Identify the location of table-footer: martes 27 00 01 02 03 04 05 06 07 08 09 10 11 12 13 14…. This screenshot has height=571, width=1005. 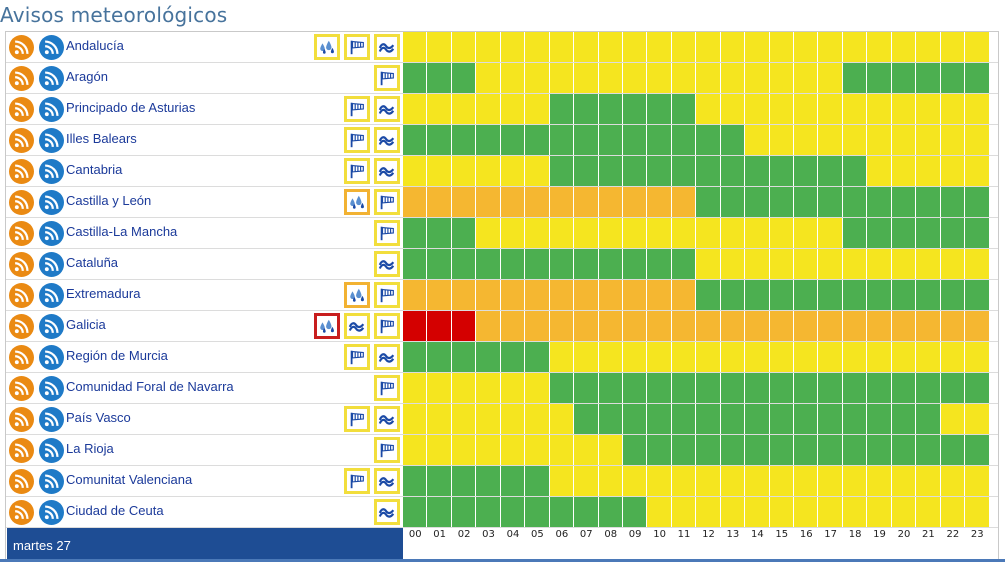
(502, 544).